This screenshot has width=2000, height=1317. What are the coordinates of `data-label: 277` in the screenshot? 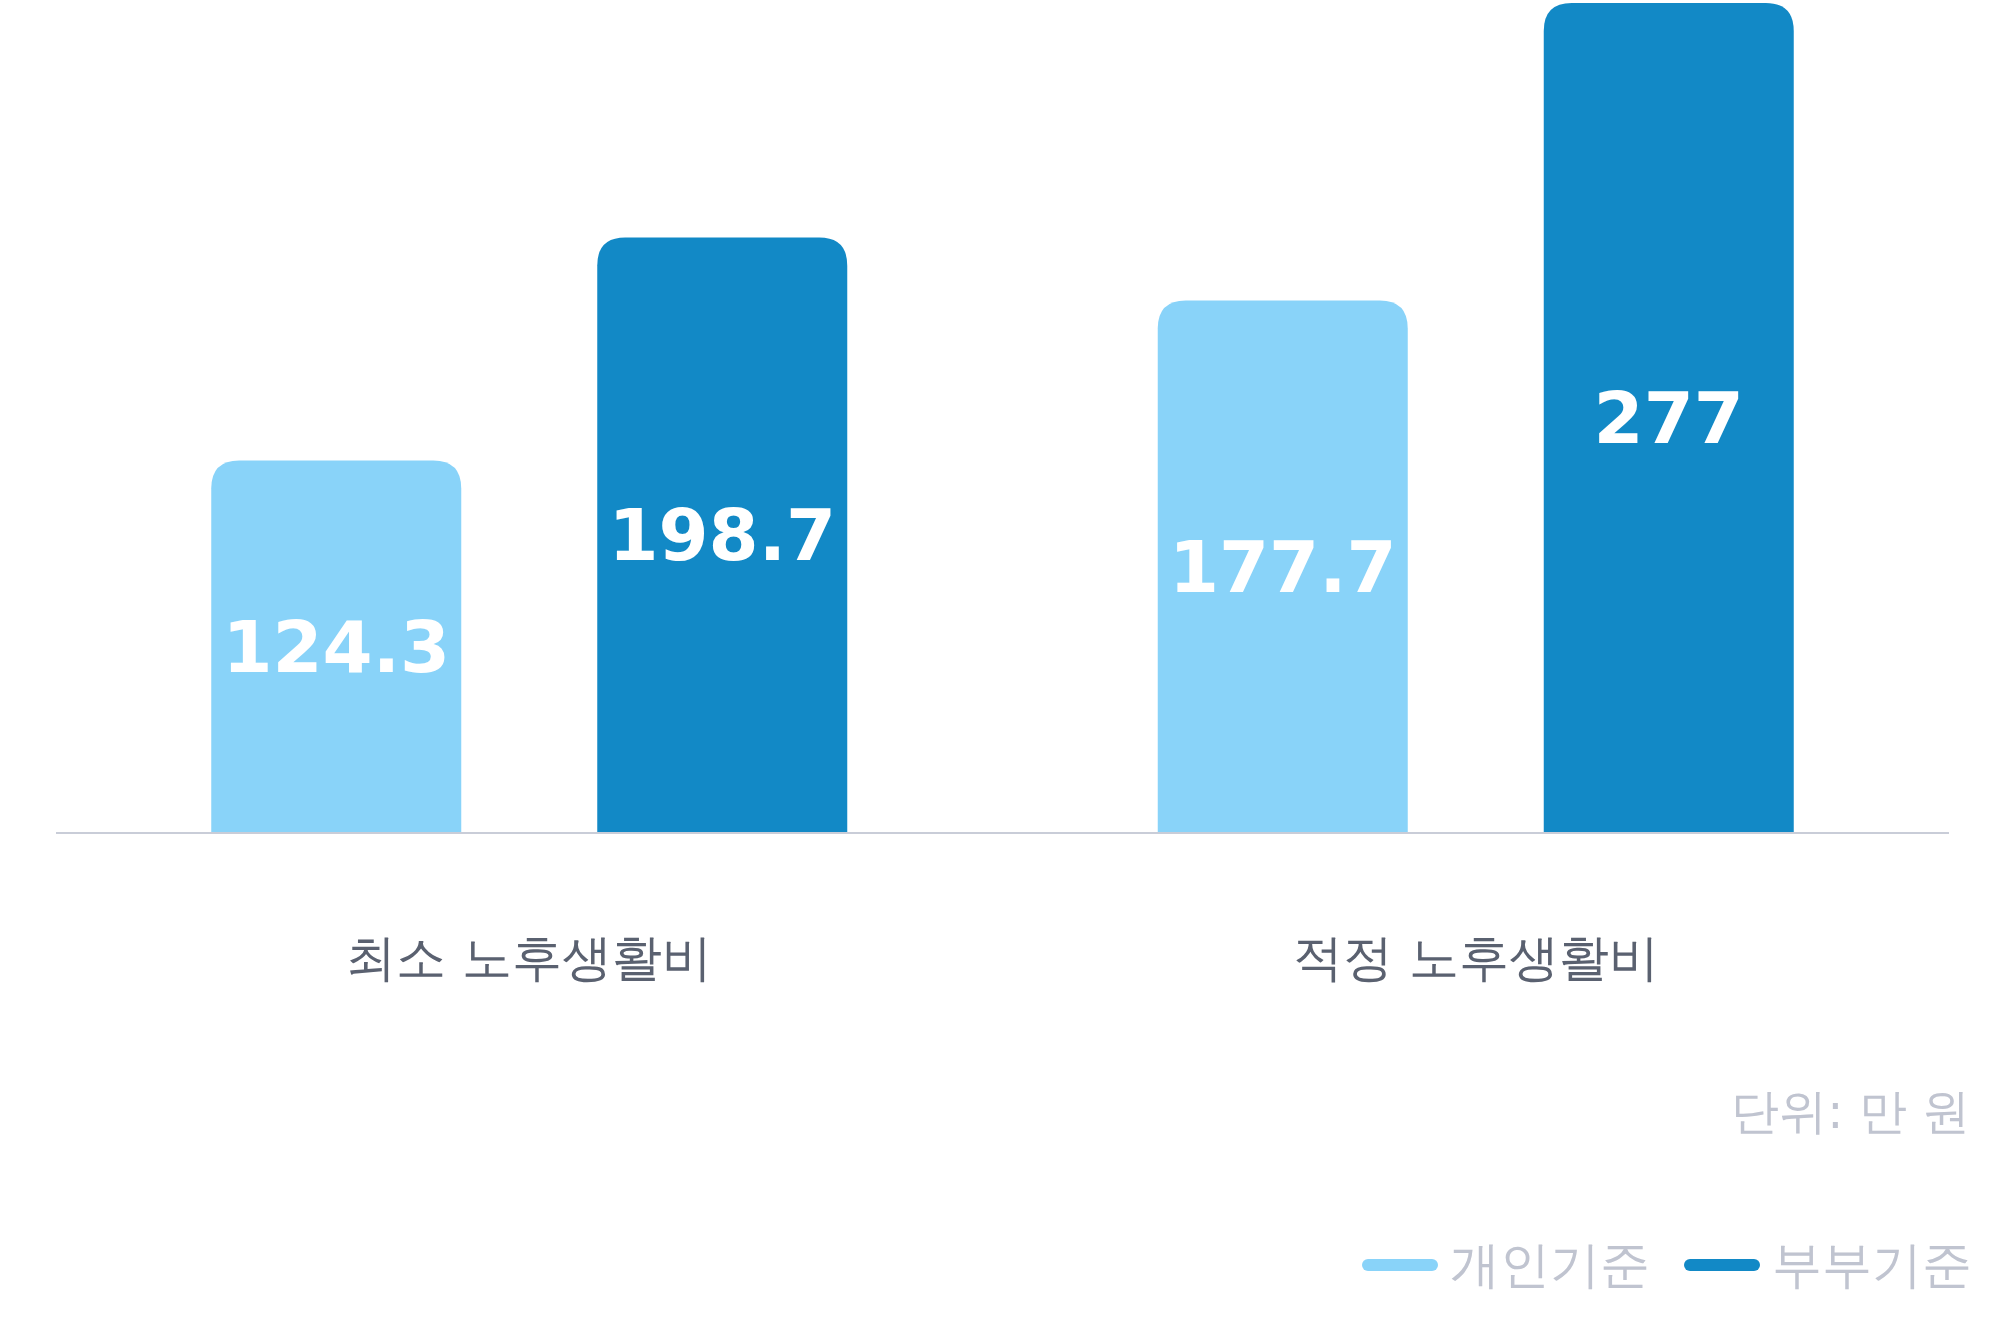 It's located at (1668, 418).